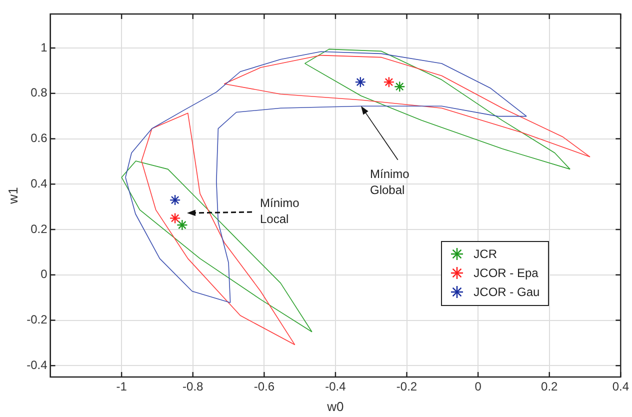  Describe the element at coordinates (280, 211) in the screenshot. I see `annotation: Mínimo Local` at that location.